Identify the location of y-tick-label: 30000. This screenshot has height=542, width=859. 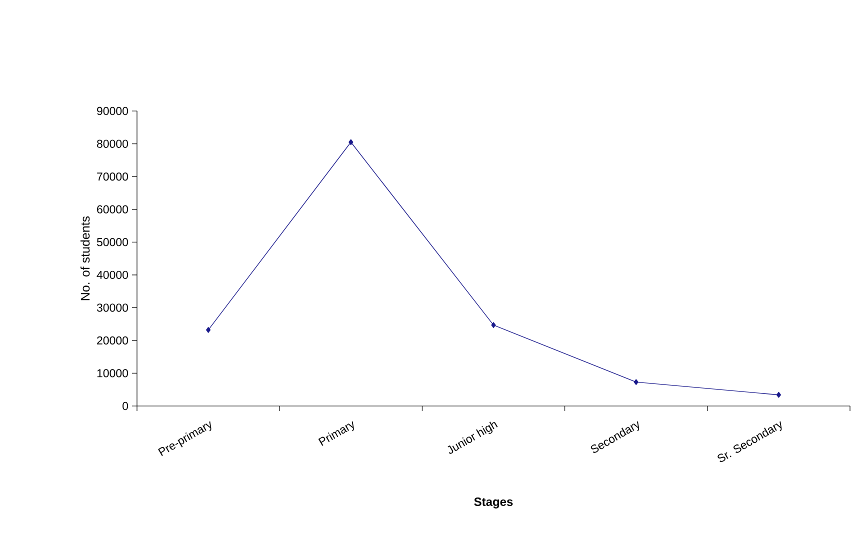
(112, 308).